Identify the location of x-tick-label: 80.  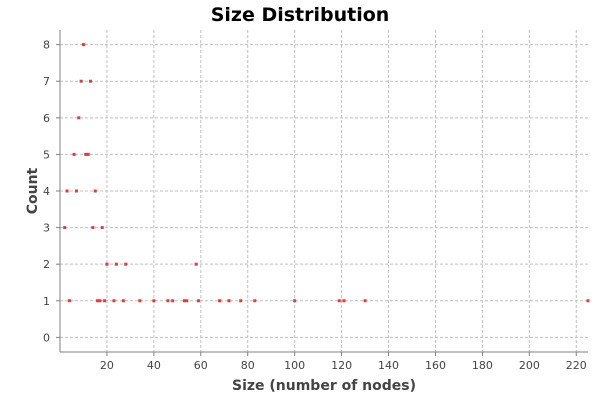
(248, 365).